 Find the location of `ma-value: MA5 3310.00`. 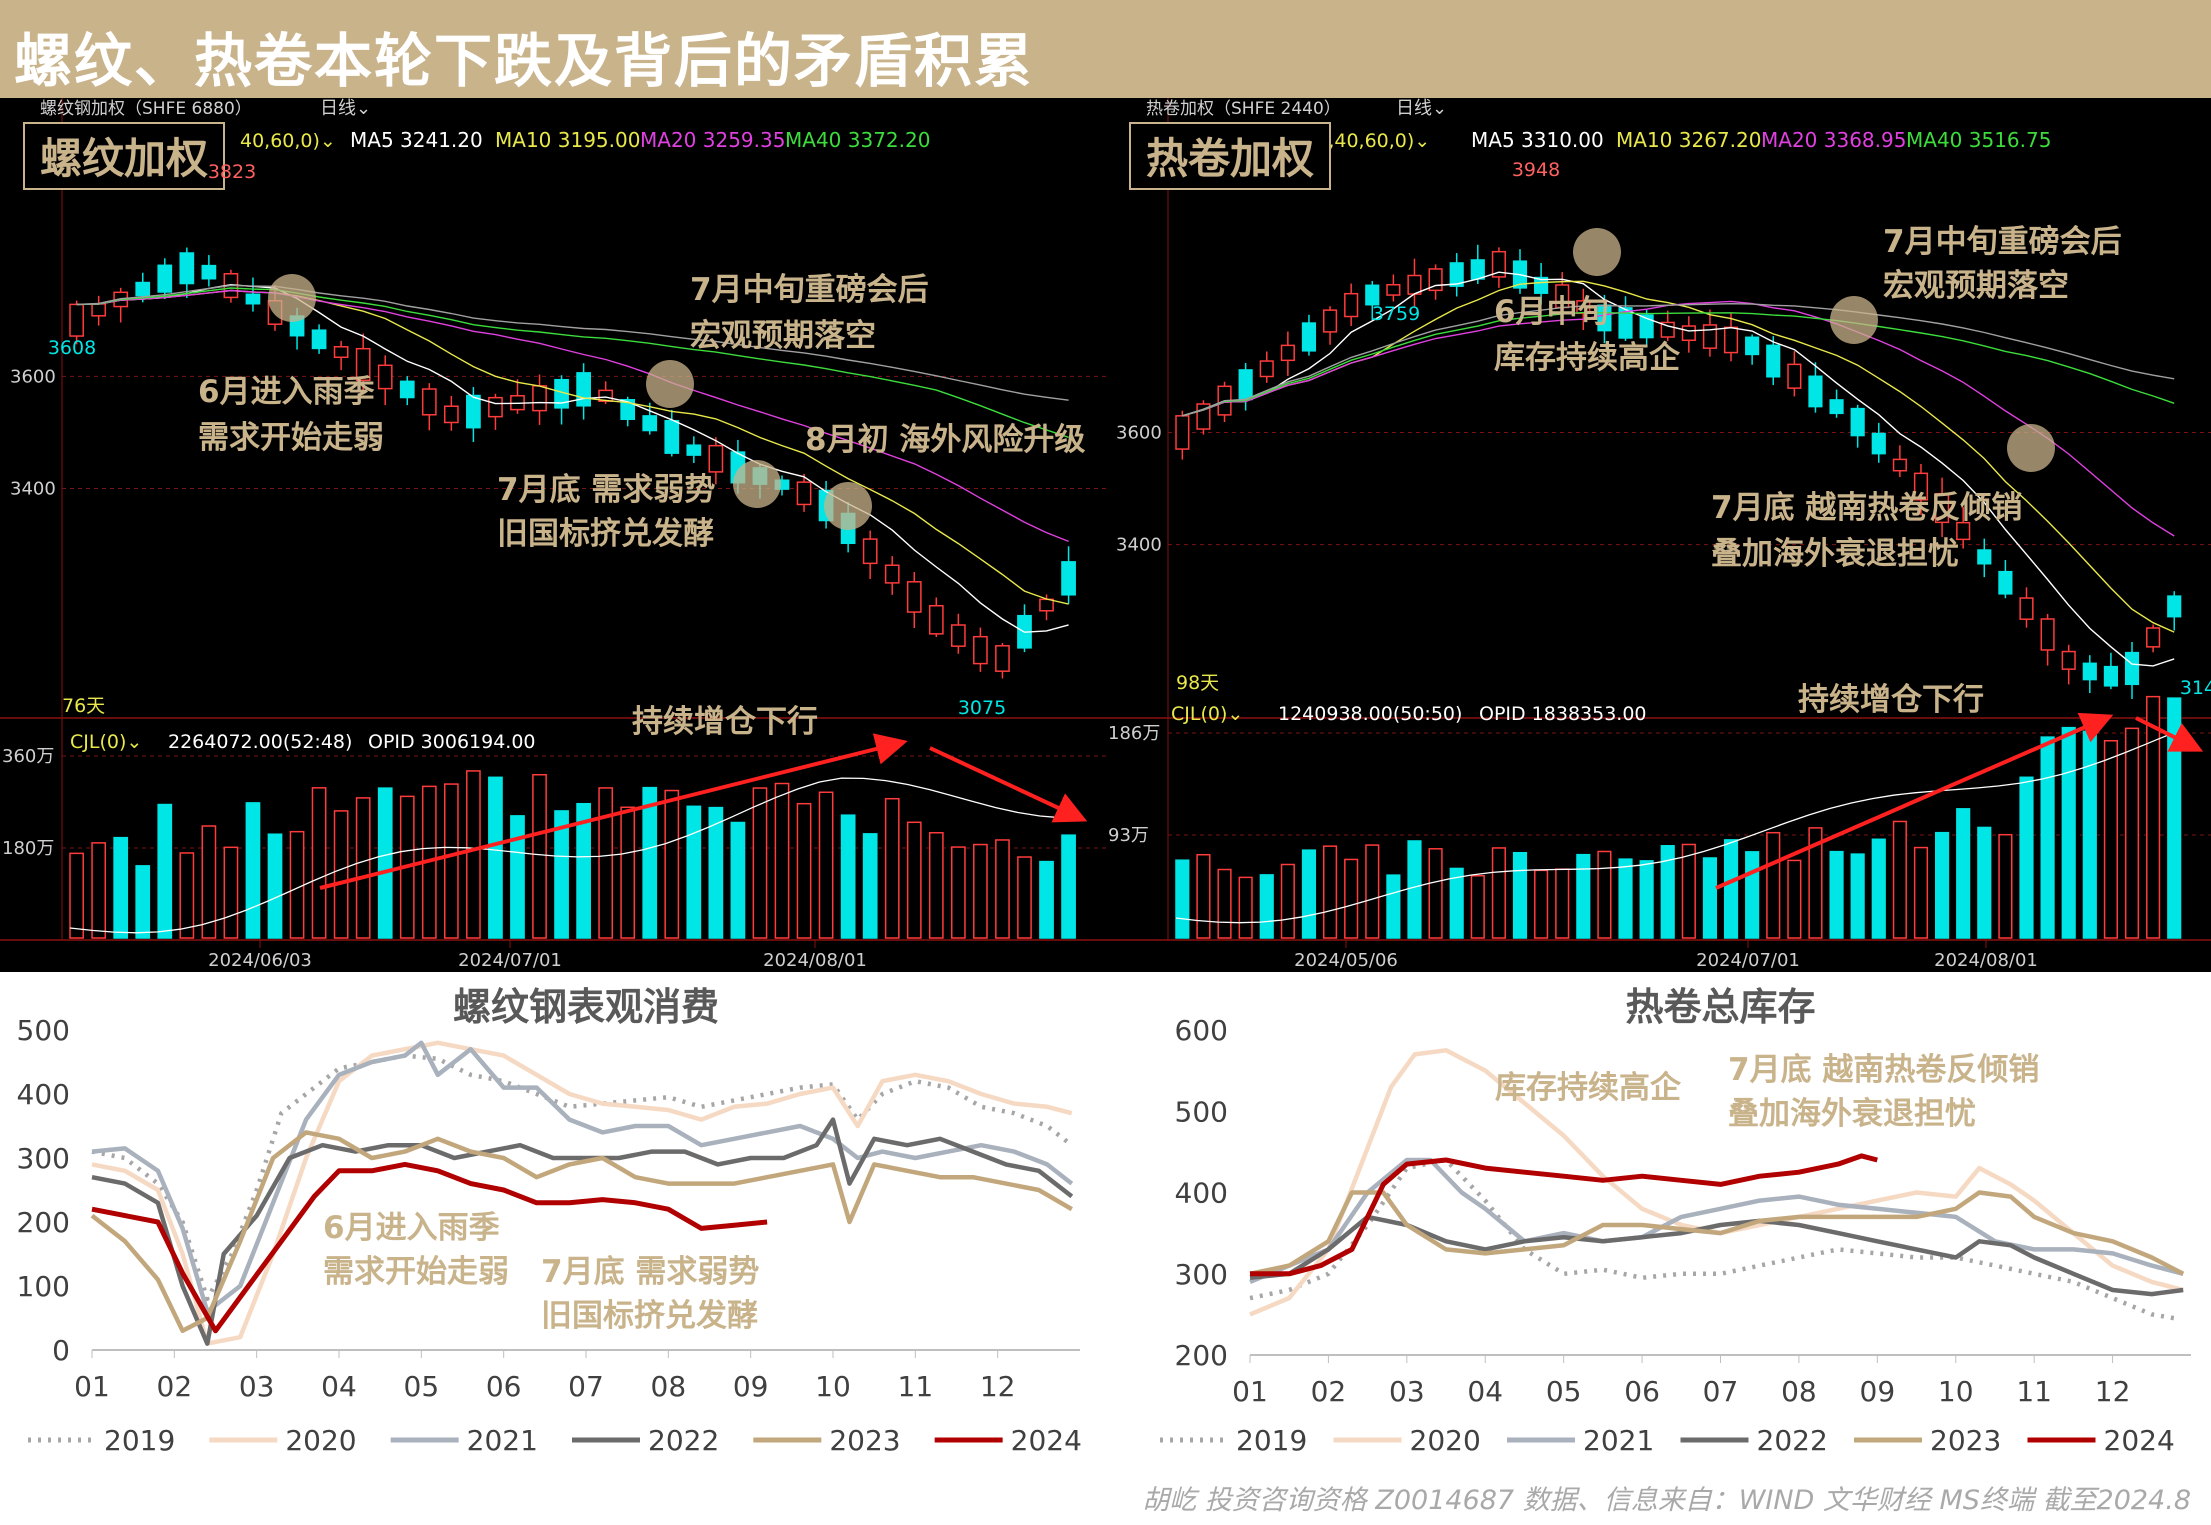

ma-value: MA5 3310.00 is located at coordinates (1537, 140).